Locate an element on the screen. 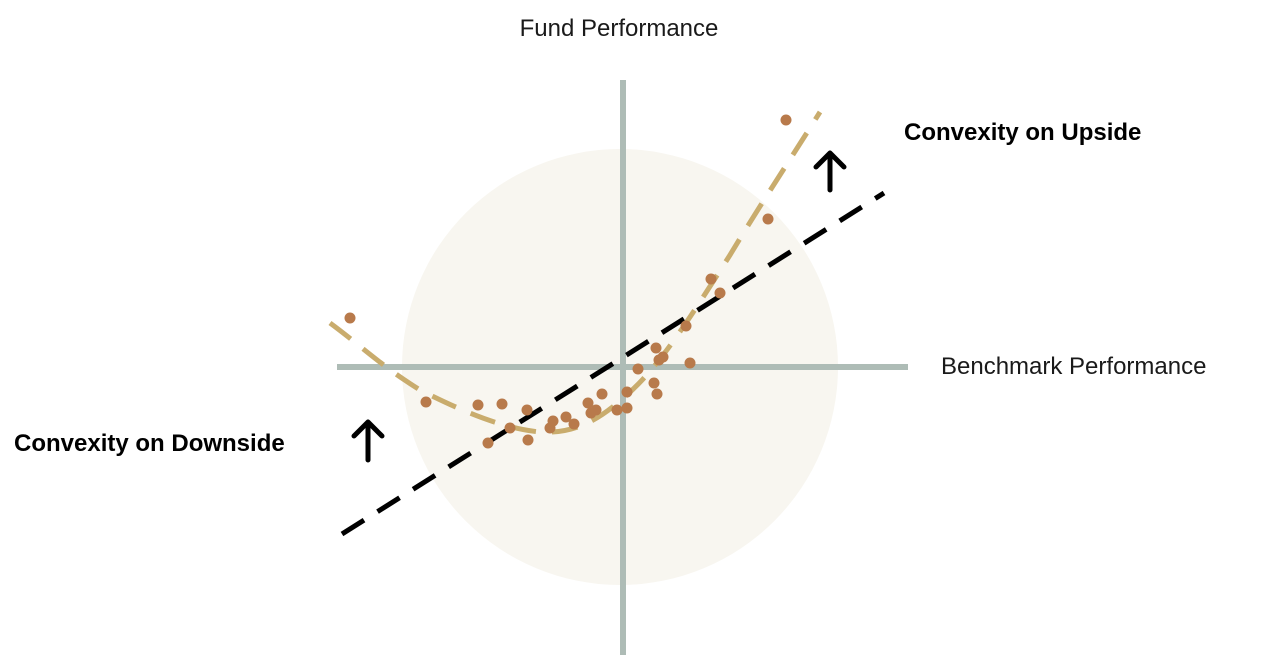  x-axis-label: Benchmark Performance is located at coordinates (1073, 366).